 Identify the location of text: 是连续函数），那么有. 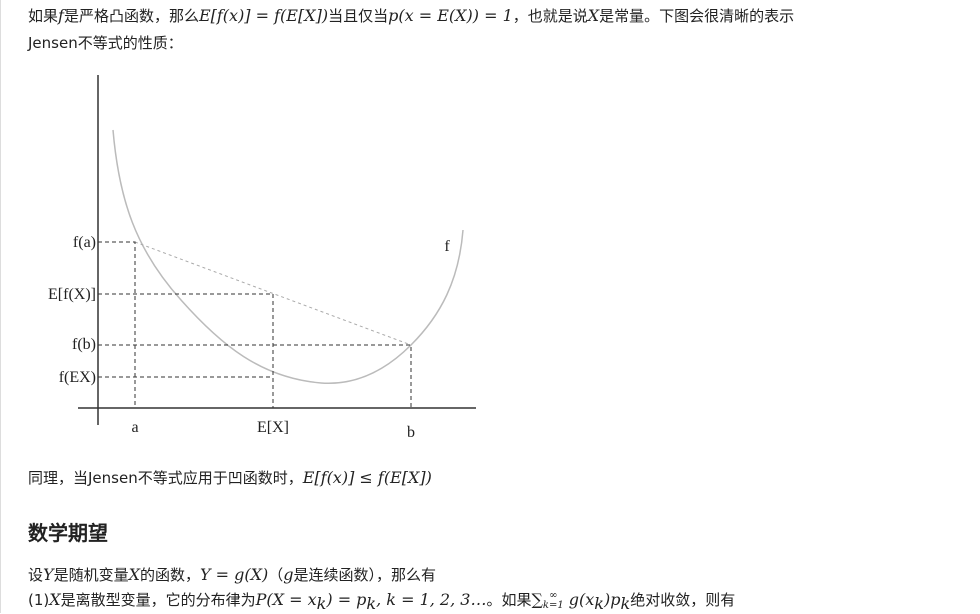
(365, 575).